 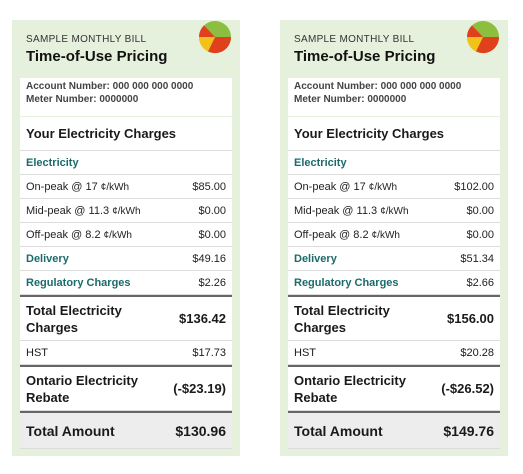 What do you see at coordinates (470, 318) in the screenshot?
I see `total-electricity-value: $156.00` at bounding box center [470, 318].